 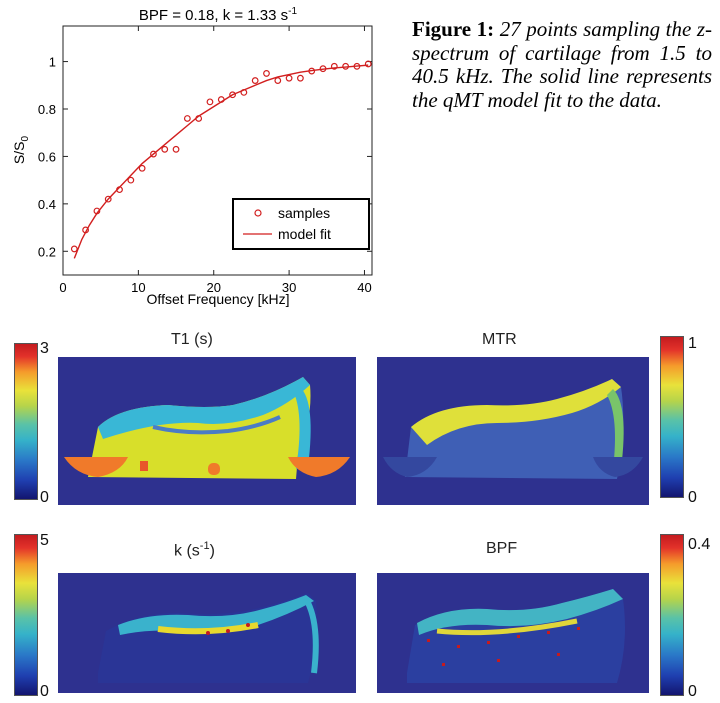 I want to click on mtr-map-title: MTR, so click(x=499, y=339).